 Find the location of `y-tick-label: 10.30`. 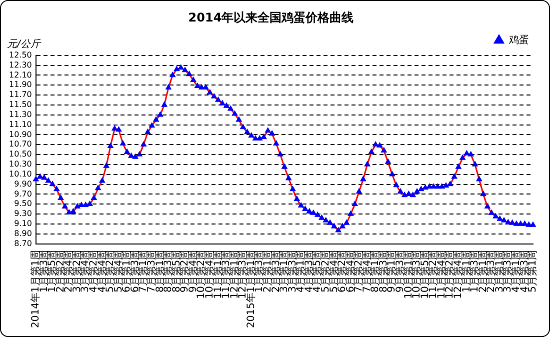

y-tick-label: 10.30 is located at coordinates (20, 164).